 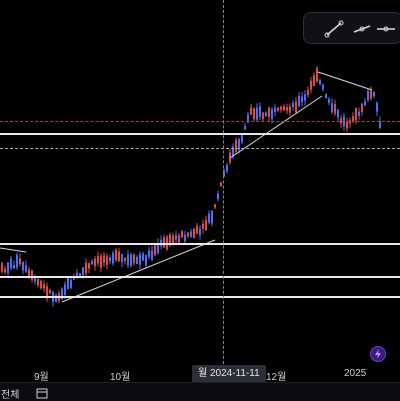 I want to click on all-range-button: 전체, so click(x=10, y=395).